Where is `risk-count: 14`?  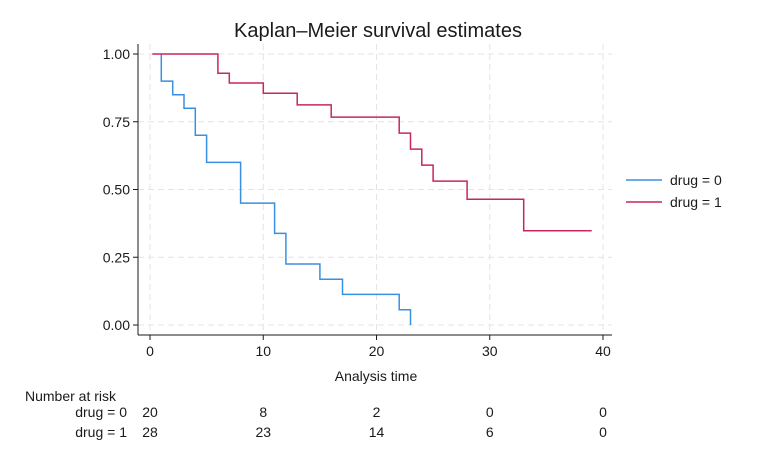 risk-count: 14 is located at coordinates (376, 432).